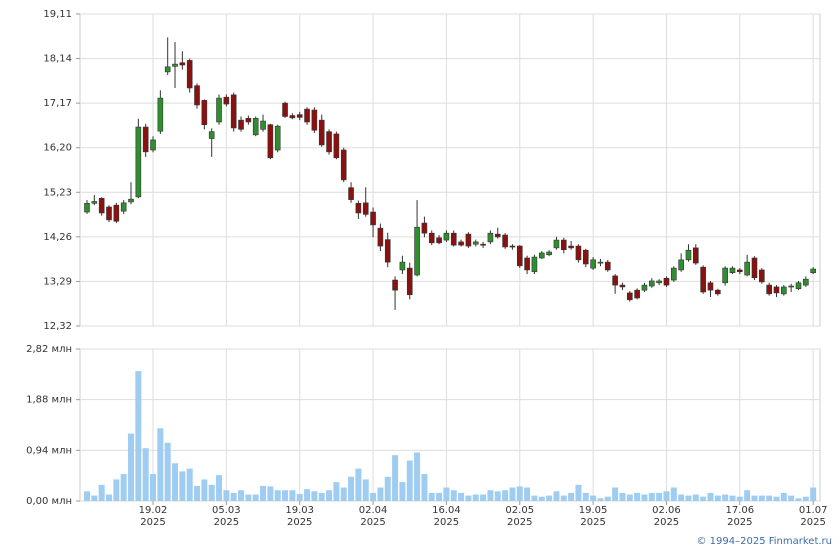  Describe the element at coordinates (373, 516) in the screenshot. I see `x-tick-label: 02.04 2025` at that location.